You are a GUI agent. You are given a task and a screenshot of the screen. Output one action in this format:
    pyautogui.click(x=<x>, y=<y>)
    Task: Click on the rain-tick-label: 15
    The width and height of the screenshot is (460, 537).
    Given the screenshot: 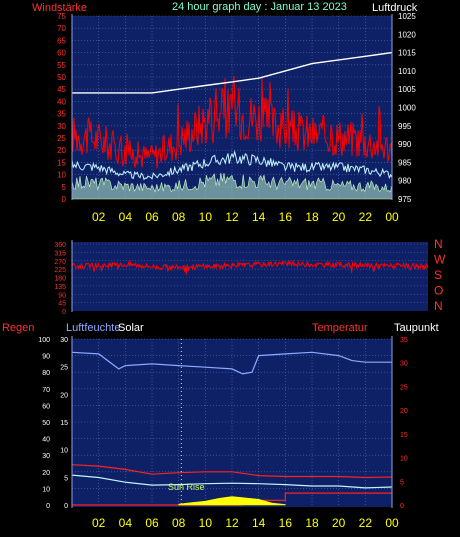 What is the action you would take?
    pyautogui.click(x=64, y=423)
    